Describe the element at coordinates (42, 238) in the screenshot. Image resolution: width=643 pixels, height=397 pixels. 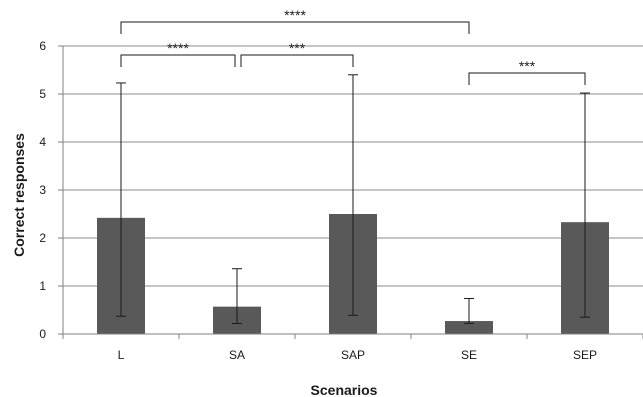
I see `y-tick-label: 2` at that location.